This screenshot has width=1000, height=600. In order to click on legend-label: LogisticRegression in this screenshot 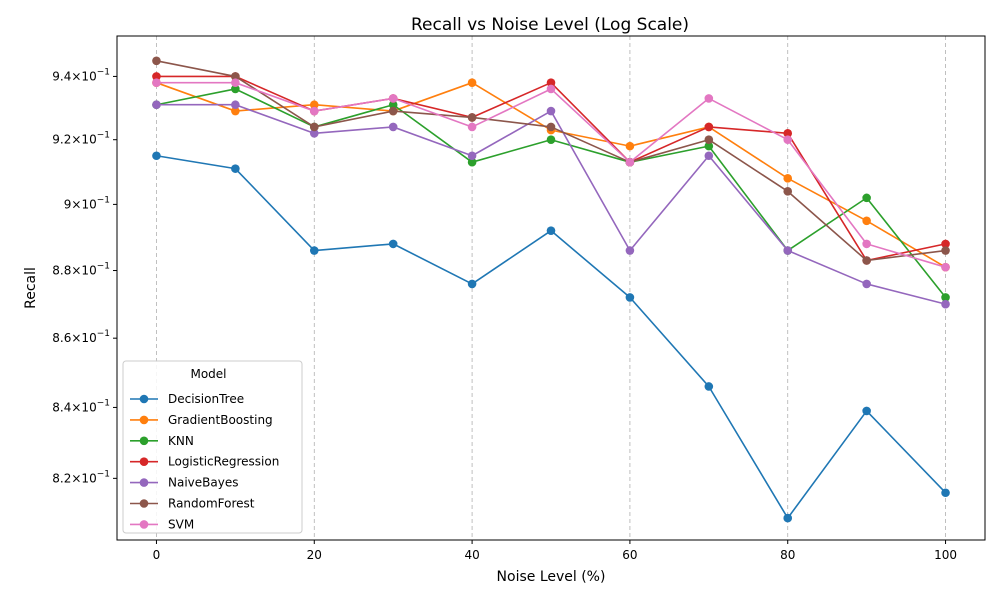, I will do `click(223, 462)`.